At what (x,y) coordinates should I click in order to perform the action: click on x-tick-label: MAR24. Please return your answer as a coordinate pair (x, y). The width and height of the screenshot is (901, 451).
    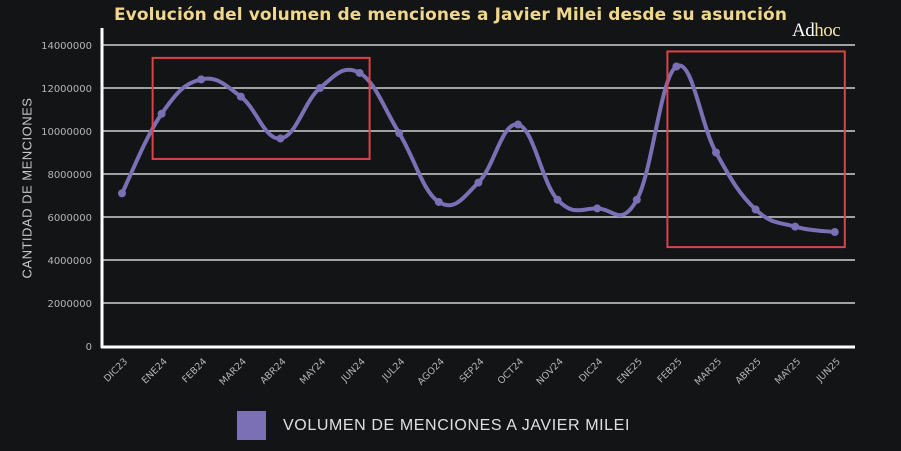
    Looking at the image, I should click on (233, 371).